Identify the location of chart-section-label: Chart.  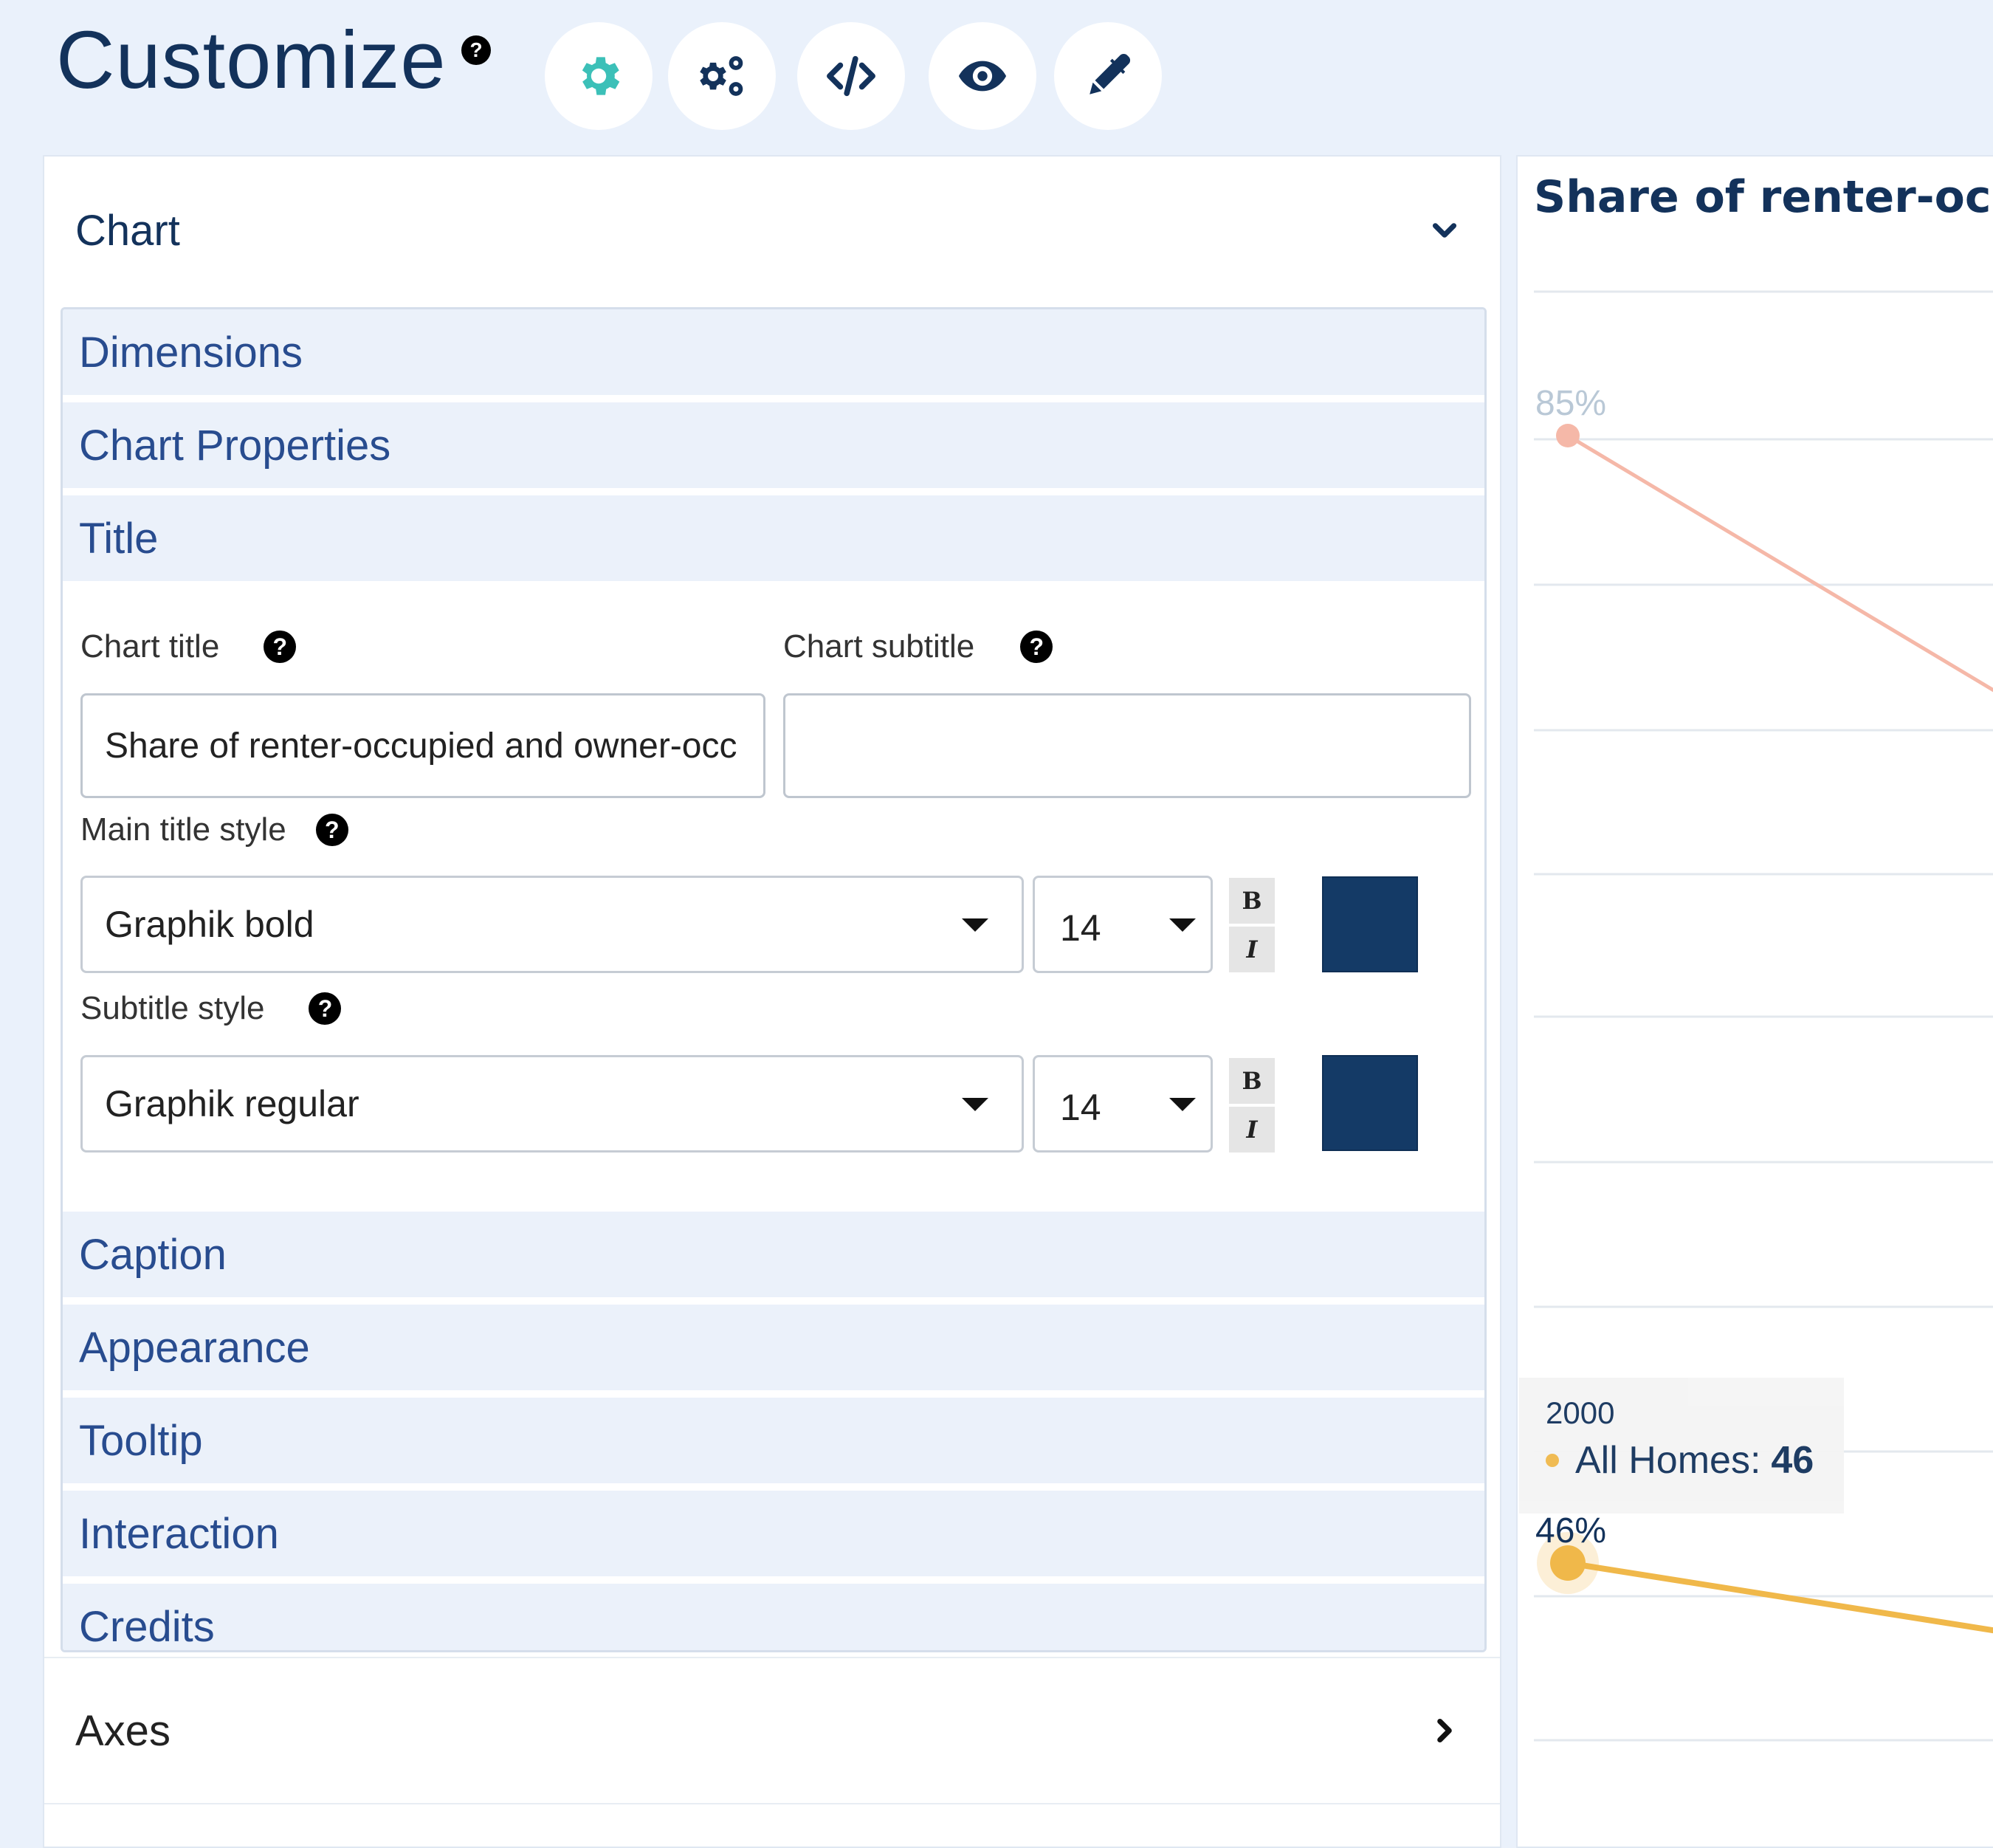
(127, 230).